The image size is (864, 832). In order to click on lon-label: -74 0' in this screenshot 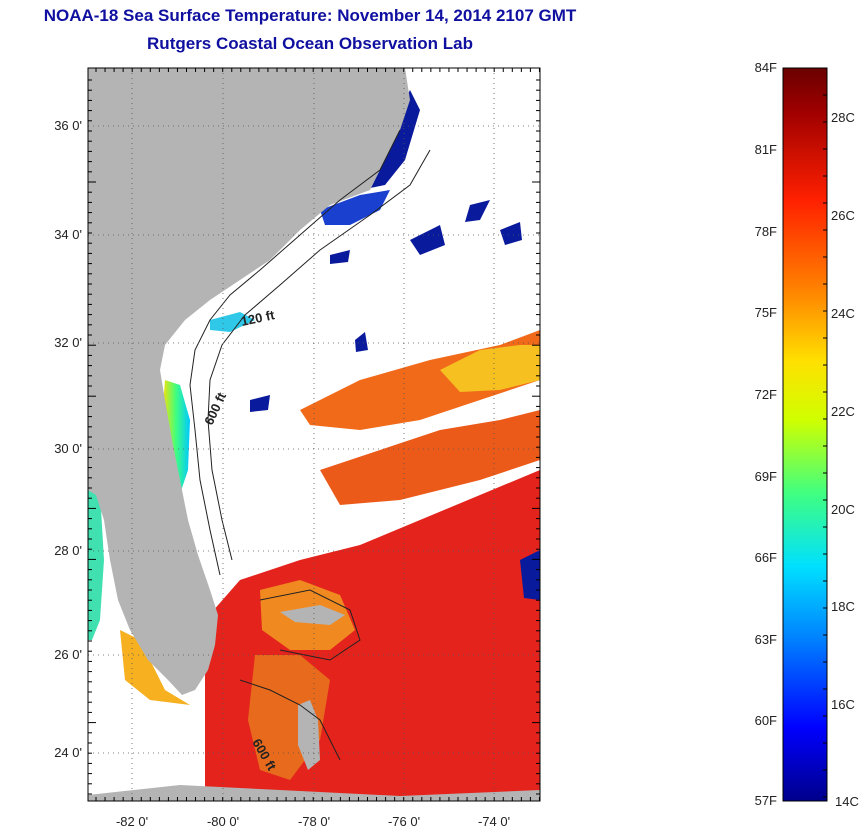, I will do `click(494, 821)`.